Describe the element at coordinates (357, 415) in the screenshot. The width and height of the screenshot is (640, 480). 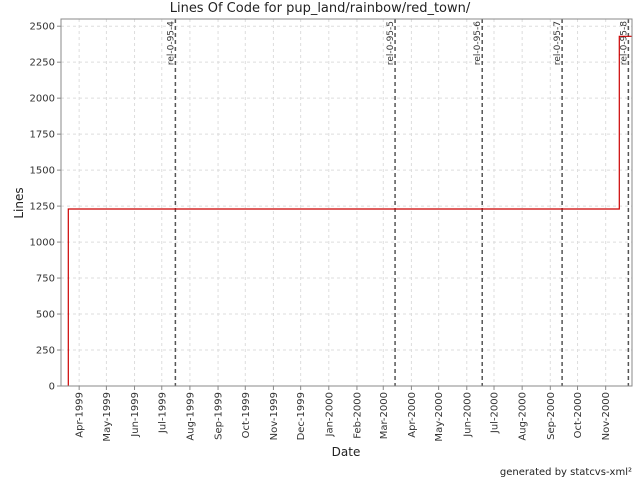
I see `x-tick-label: Feb-2000` at that location.